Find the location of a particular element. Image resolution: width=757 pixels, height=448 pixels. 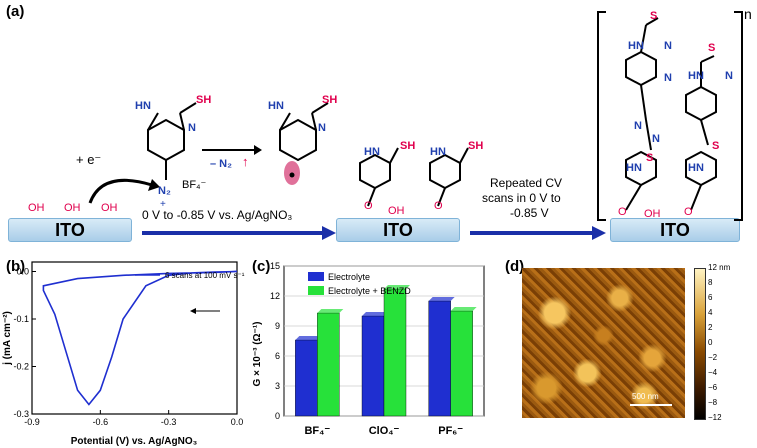

colorbar-tick-label: 6 is located at coordinates (710, 297).